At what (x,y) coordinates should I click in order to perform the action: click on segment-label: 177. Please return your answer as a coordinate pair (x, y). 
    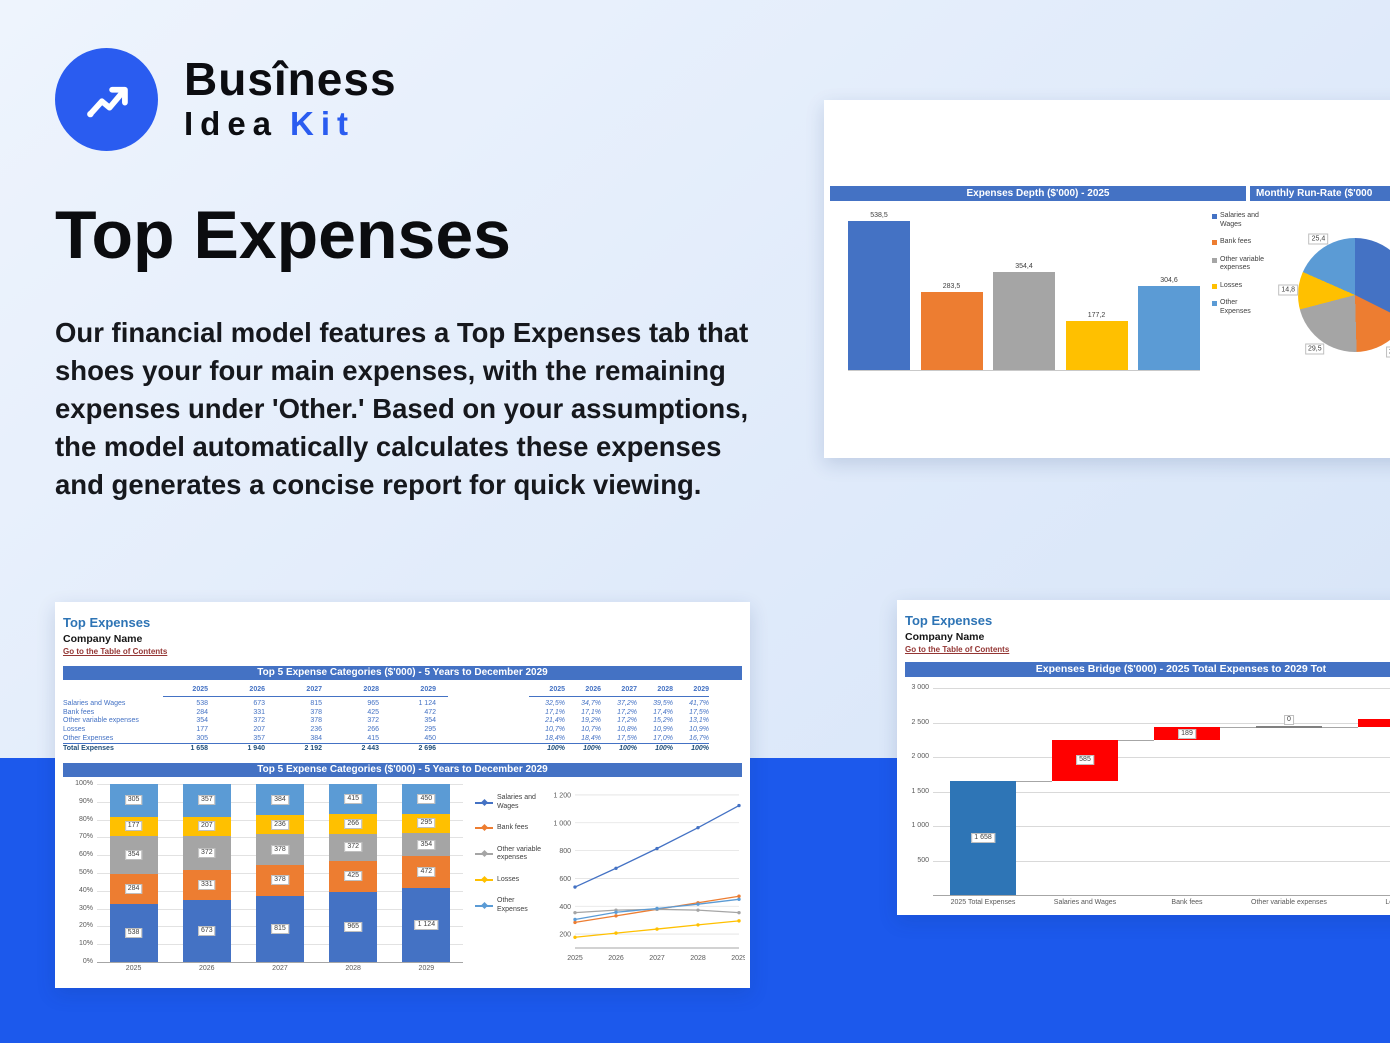
    Looking at the image, I should click on (133, 826).